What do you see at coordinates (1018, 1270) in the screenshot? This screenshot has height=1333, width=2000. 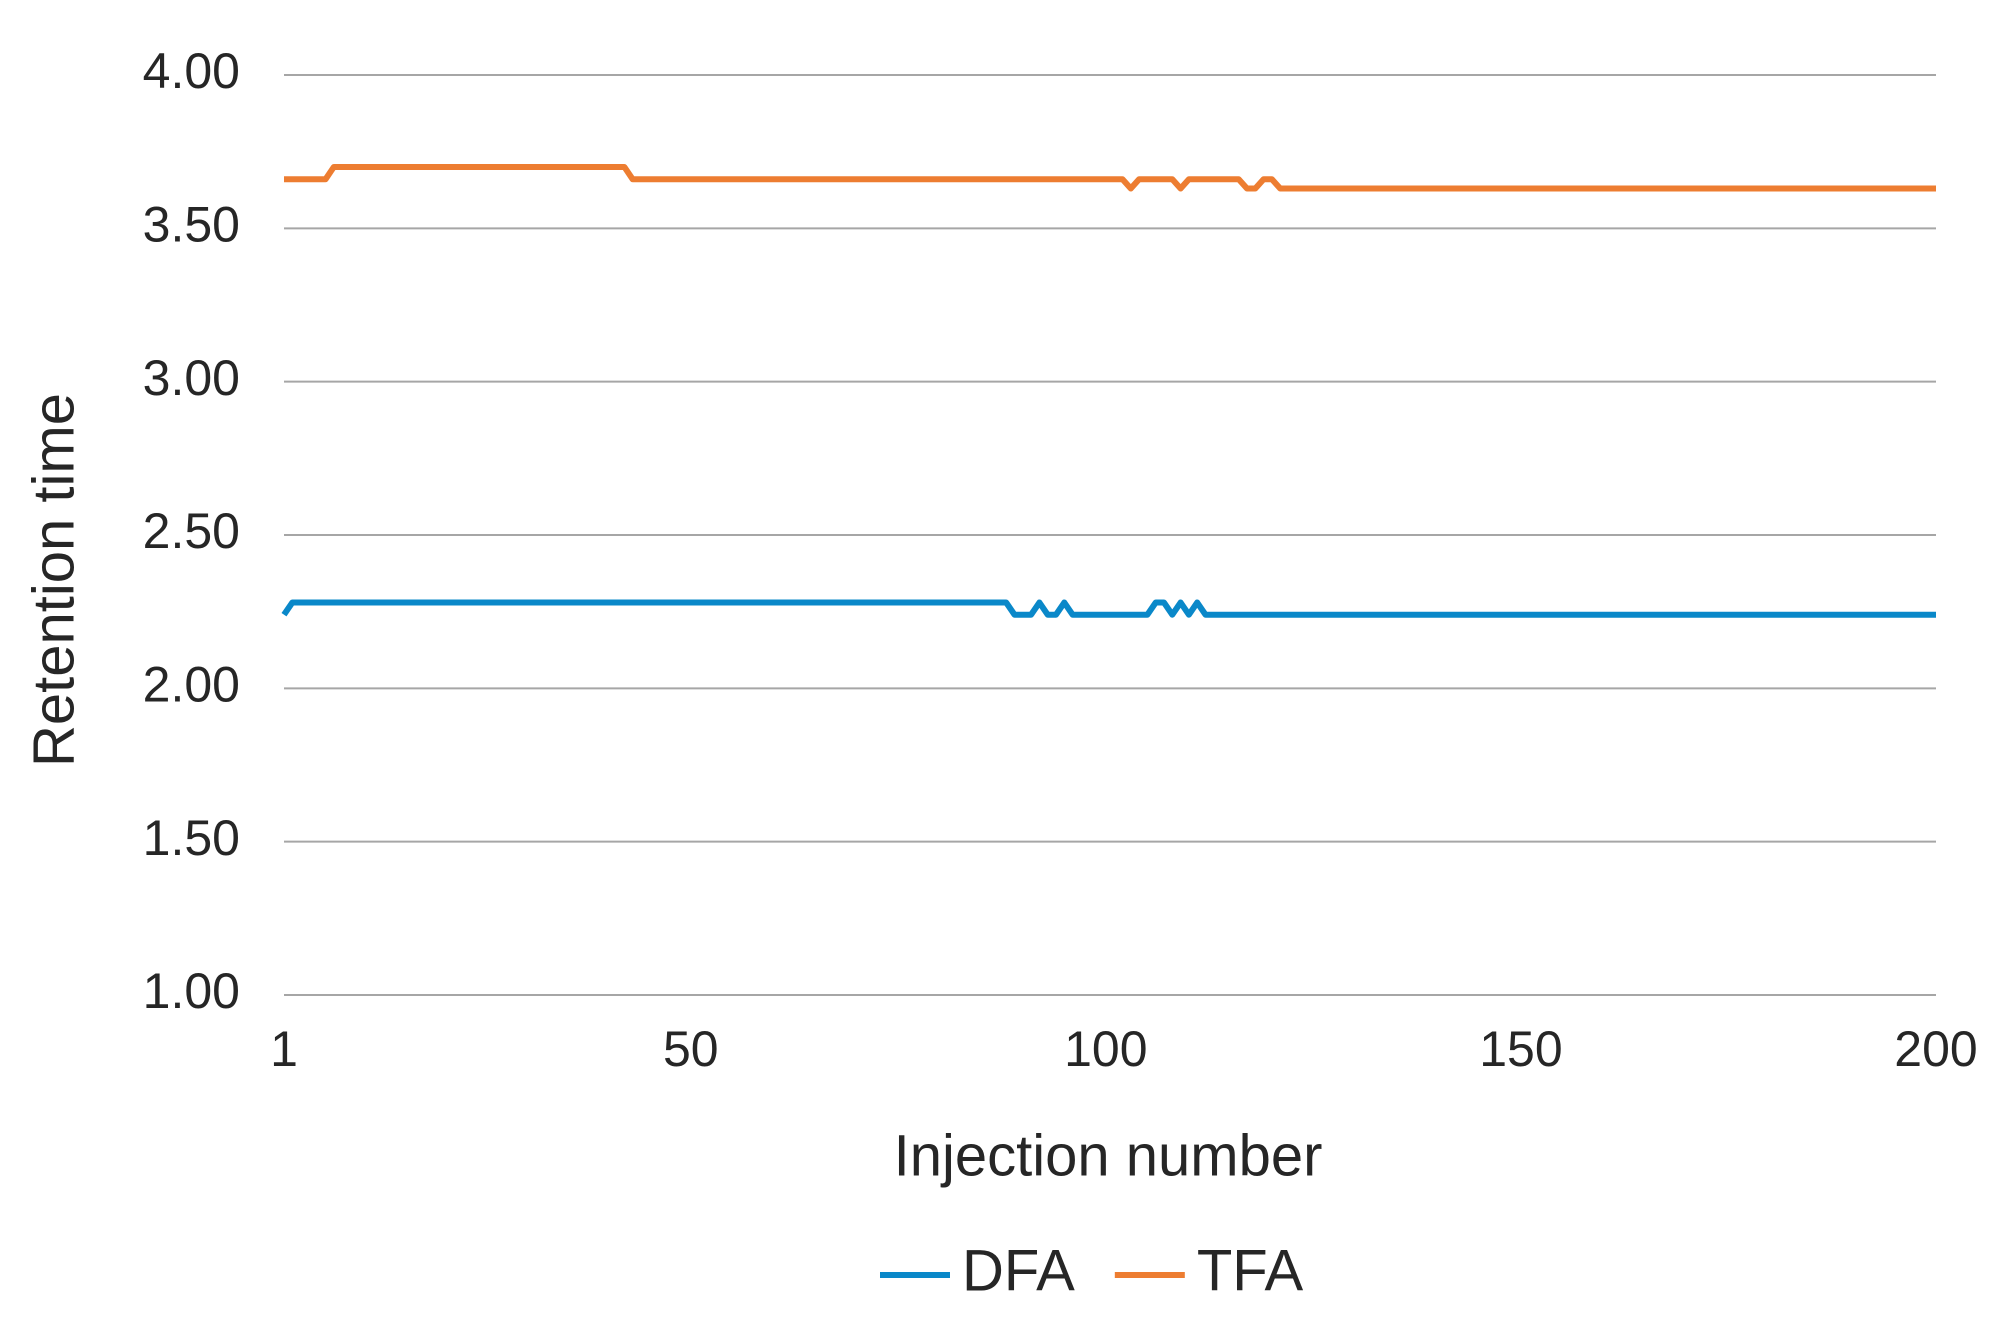 I see `legend-label: DFA` at bounding box center [1018, 1270].